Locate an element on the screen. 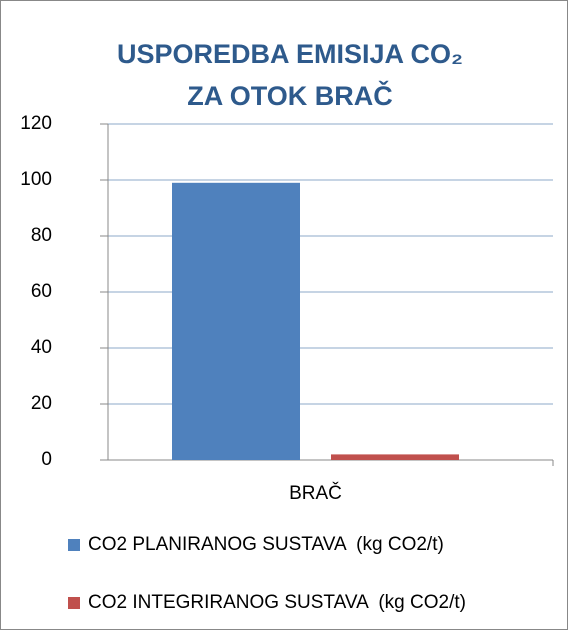 The image size is (568, 630). y-tick-label: 60 is located at coordinates (41, 291).